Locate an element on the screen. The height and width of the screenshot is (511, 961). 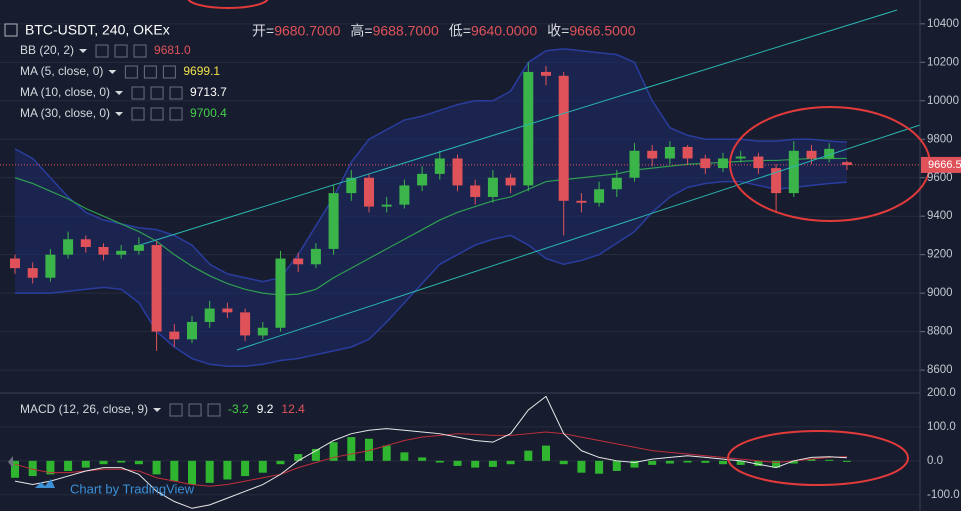
collapse-icon is located at coordinates (11, 30).